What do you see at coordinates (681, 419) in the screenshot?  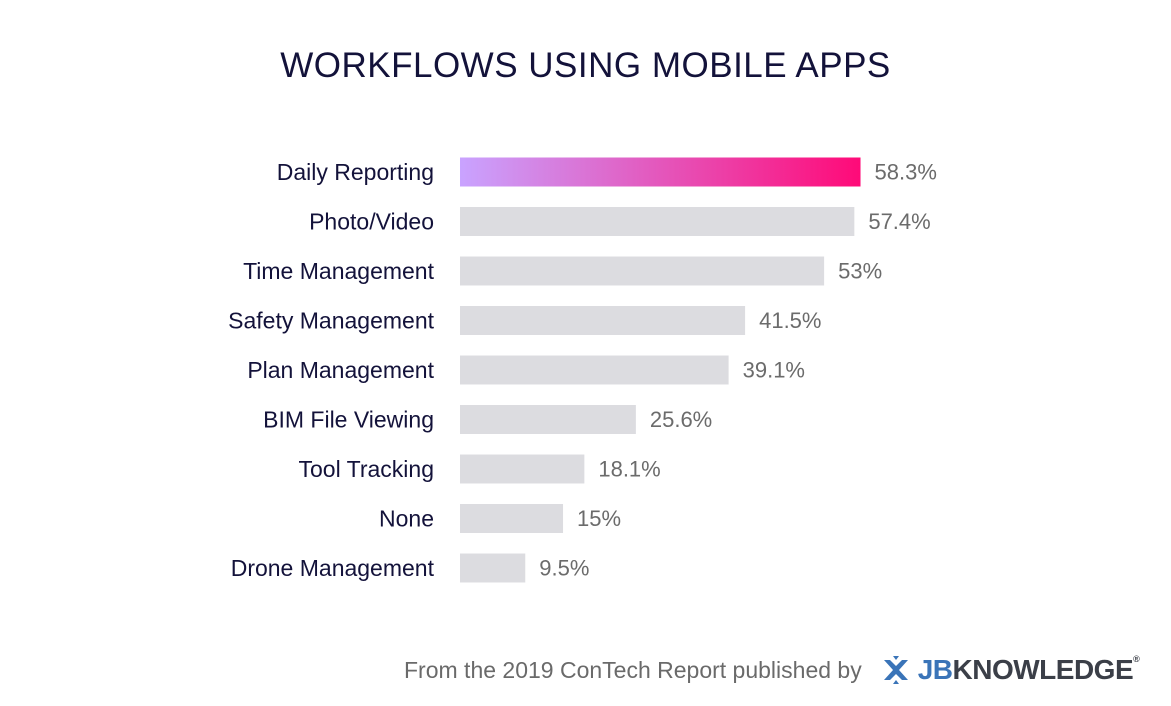 I see `value-label: 25.6%` at bounding box center [681, 419].